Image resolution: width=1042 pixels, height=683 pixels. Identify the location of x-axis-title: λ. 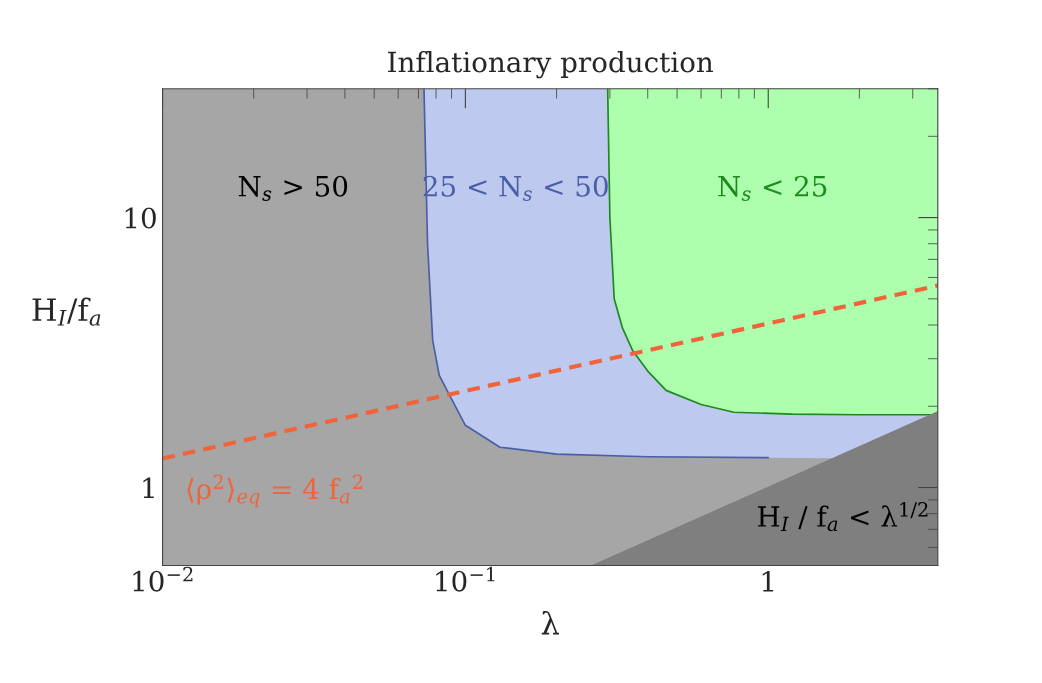
(550, 623).